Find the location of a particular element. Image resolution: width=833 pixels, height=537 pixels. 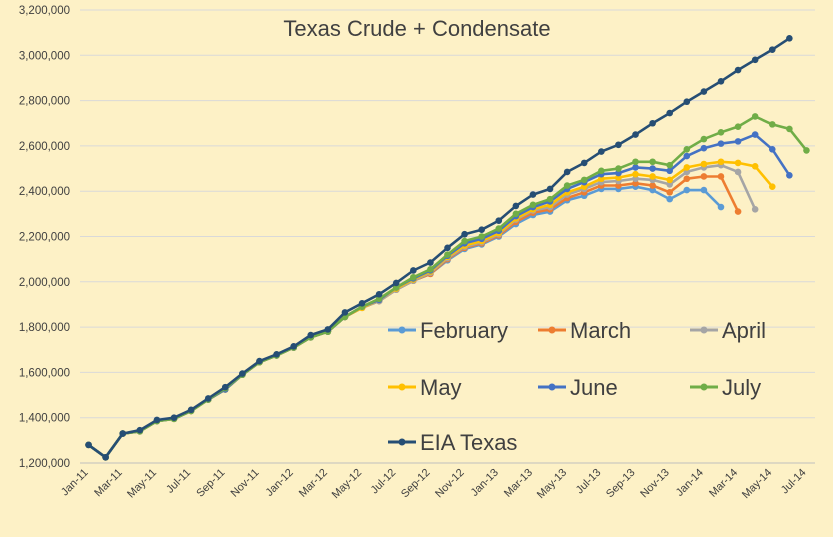

legend-item-february: February is located at coordinates (448, 330).